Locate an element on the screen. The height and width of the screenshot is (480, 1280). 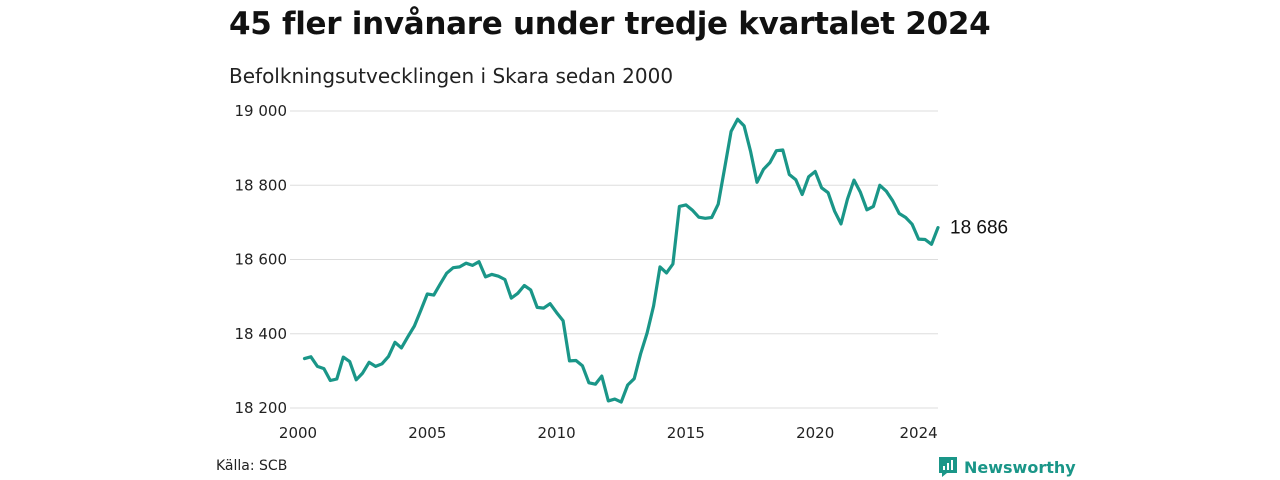
x-tick-label: 2024 is located at coordinates (919, 433).